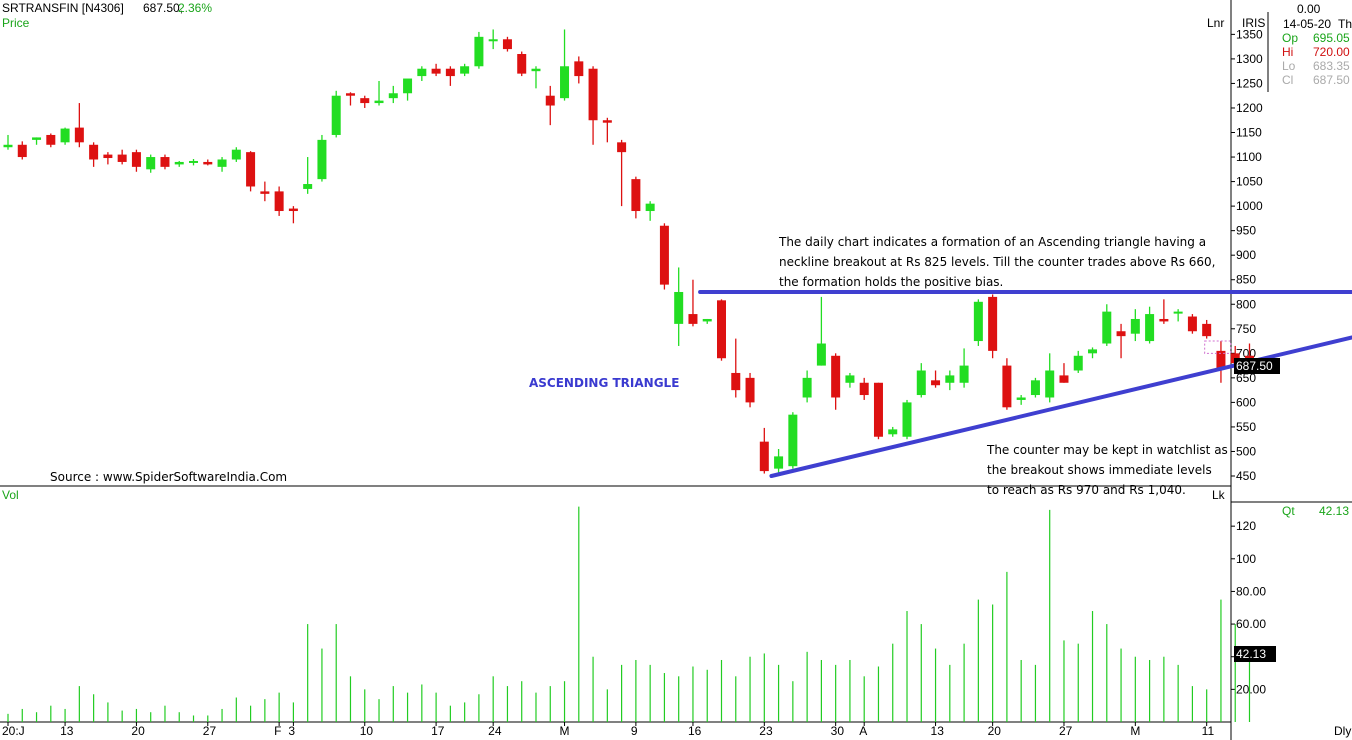  Describe the element at coordinates (1331, 38) in the screenshot. I see `open-value: 695.05` at that location.